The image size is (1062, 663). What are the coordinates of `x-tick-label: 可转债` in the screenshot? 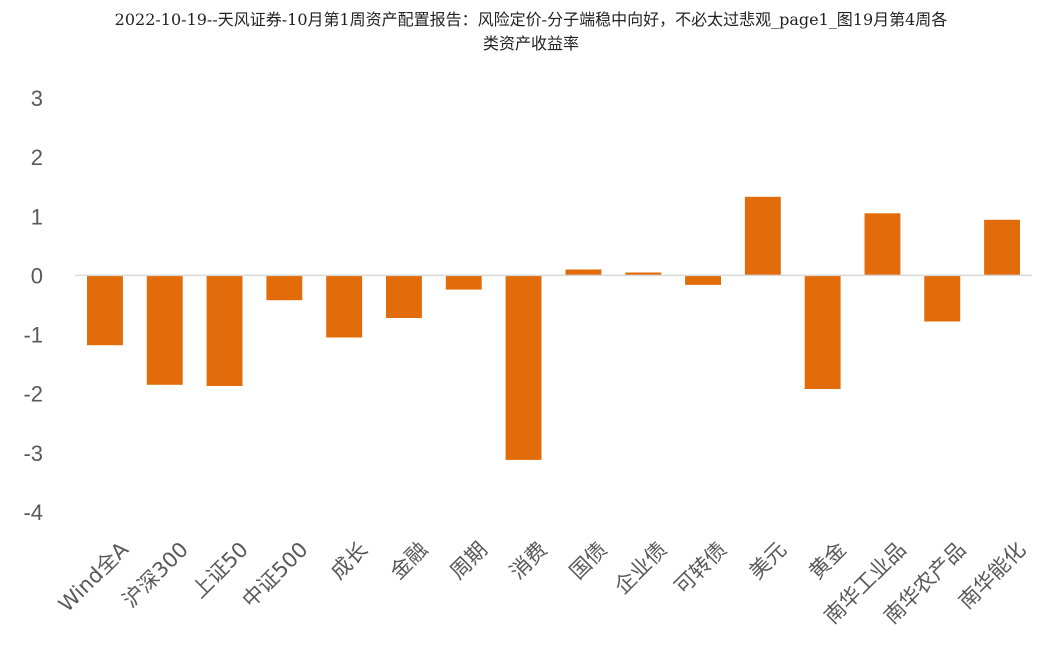 It's located at (701, 568).